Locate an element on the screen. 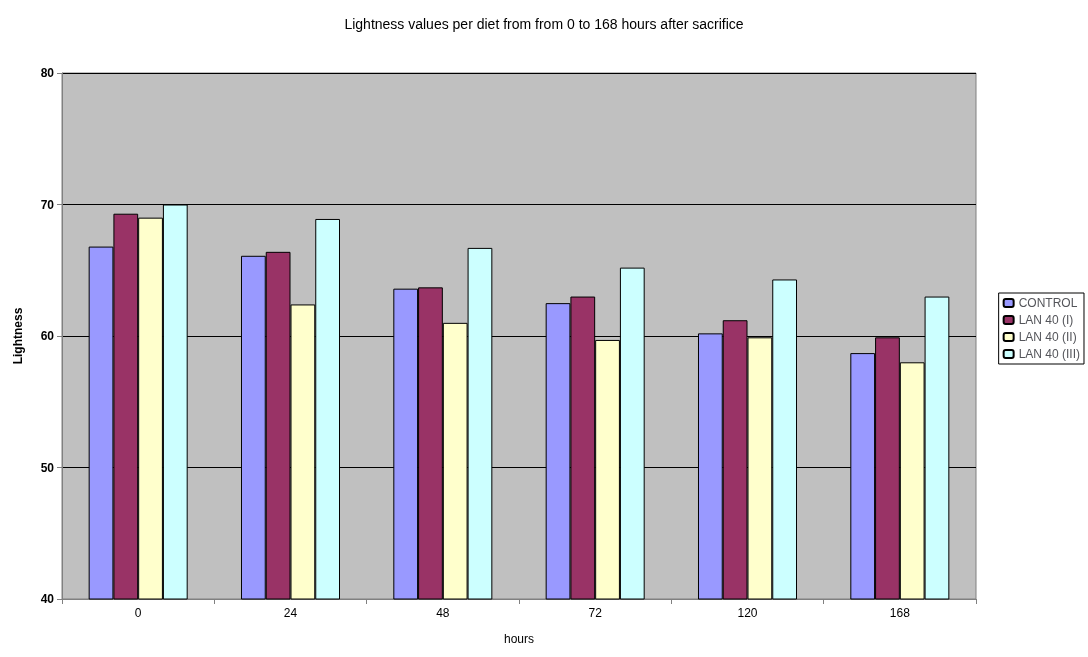 This screenshot has width=1088, height=657. chart-title: Lightness values per diet from from 0 to 168 hours after sacrifice is located at coordinates (544, 24).